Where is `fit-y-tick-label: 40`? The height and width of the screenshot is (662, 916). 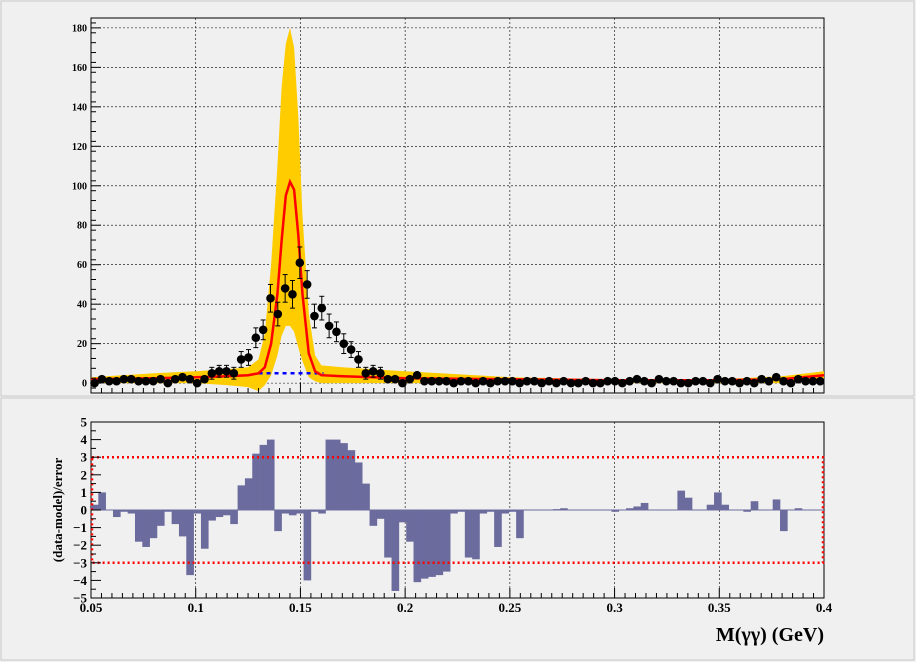
fit-y-tick-label: 40 is located at coordinates (82, 305).